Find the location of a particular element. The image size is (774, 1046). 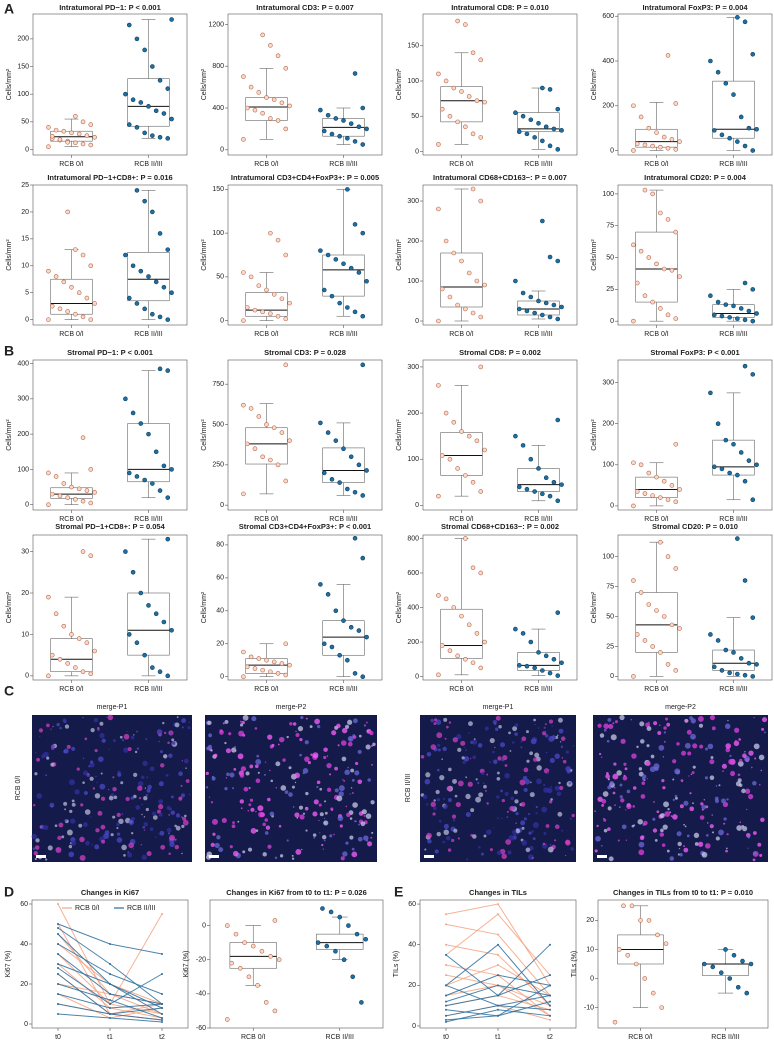

legend-label: RCB II/III is located at coordinates (141, 908).